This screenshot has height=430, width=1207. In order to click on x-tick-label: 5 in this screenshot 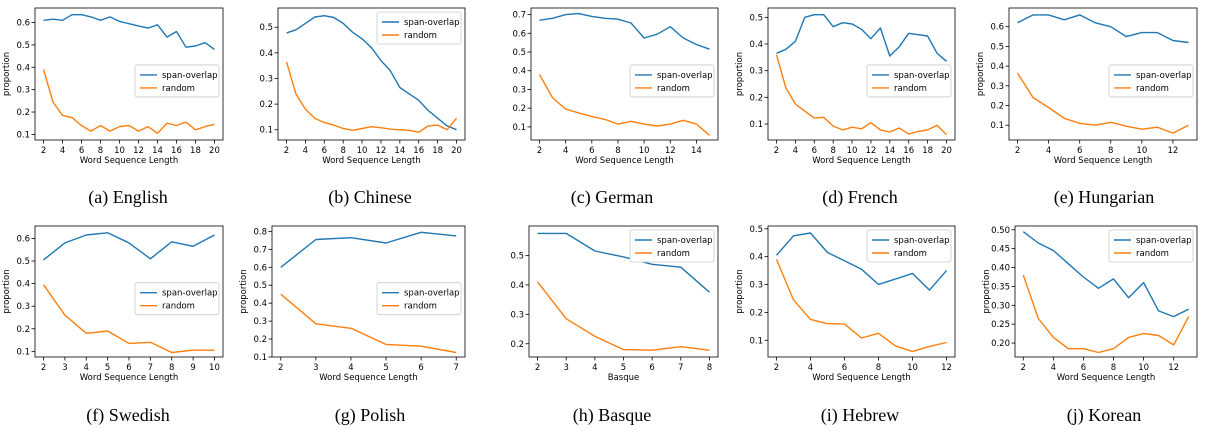, I will do `click(623, 368)`.